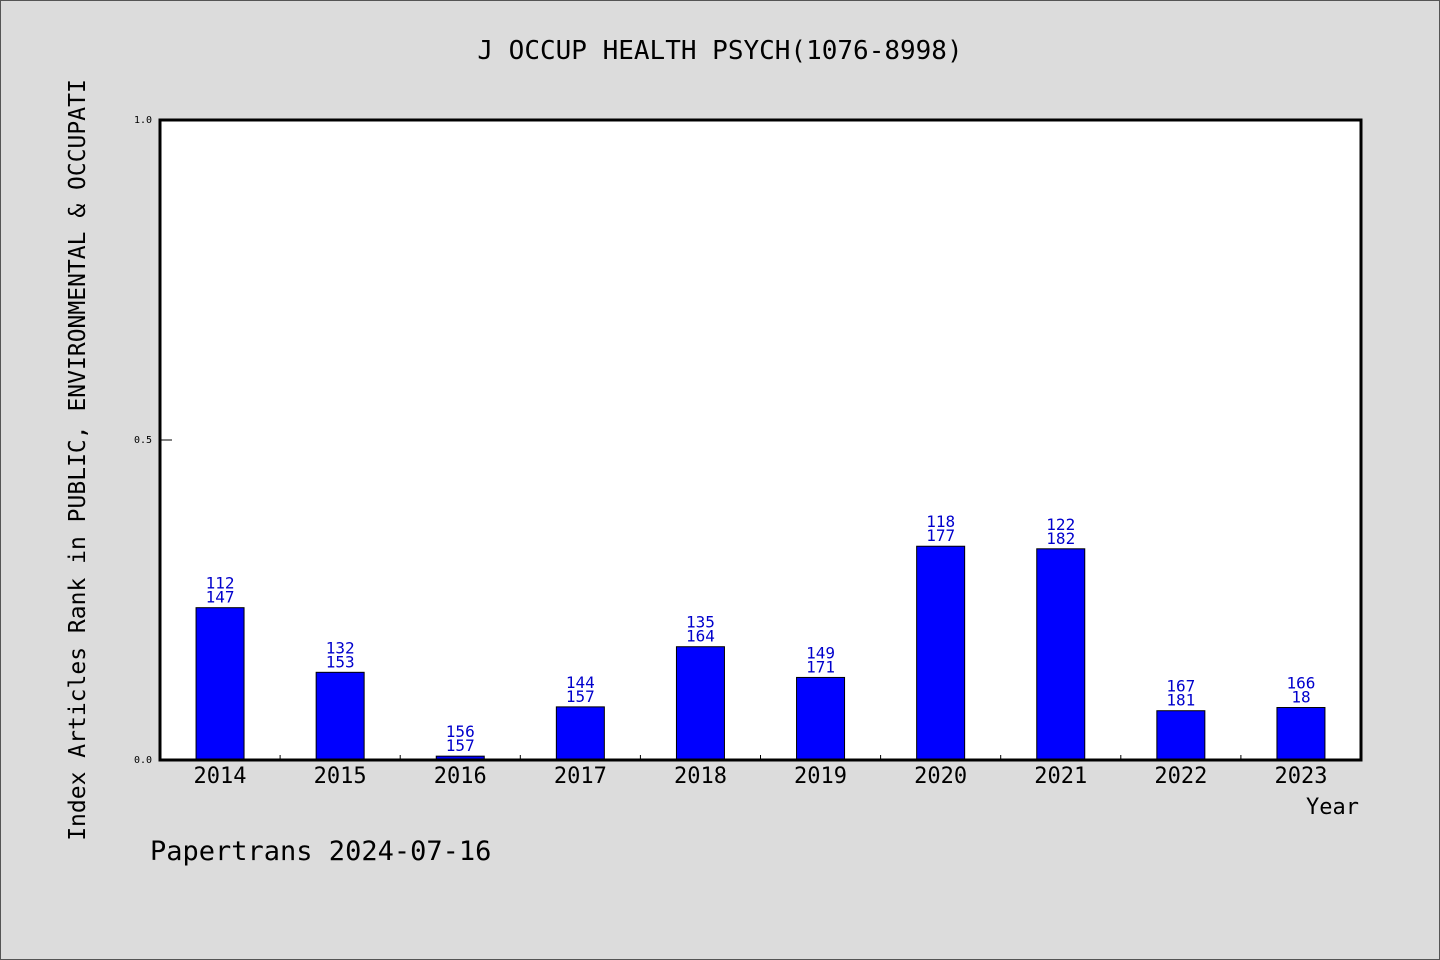 The width and height of the screenshot is (1440, 960). Describe the element at coordinates (460, 776) in the screenshot. I see `x-tick-label: 2016` at that location.